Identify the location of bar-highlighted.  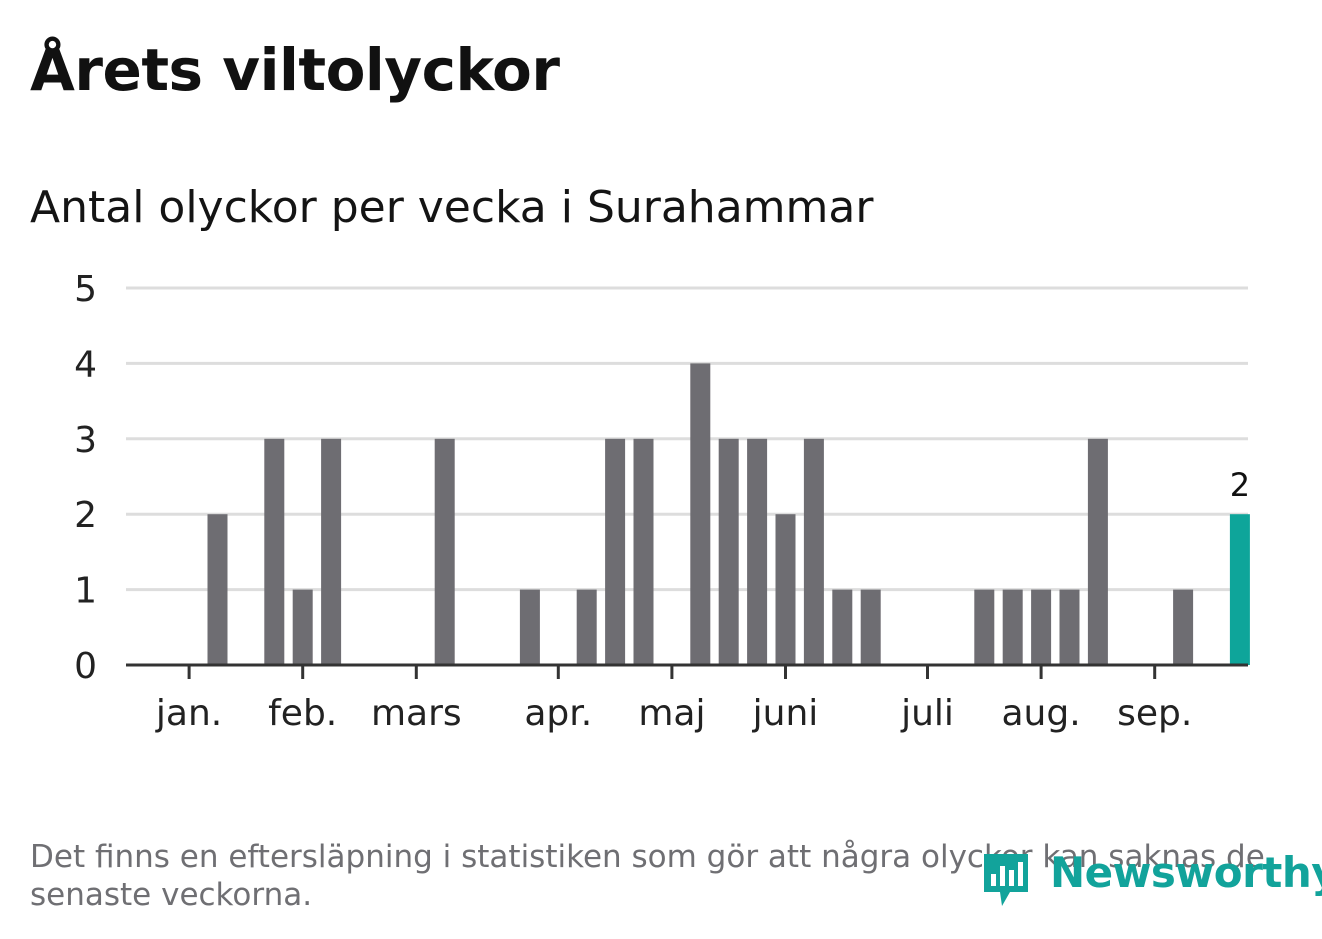
(1239, 589).